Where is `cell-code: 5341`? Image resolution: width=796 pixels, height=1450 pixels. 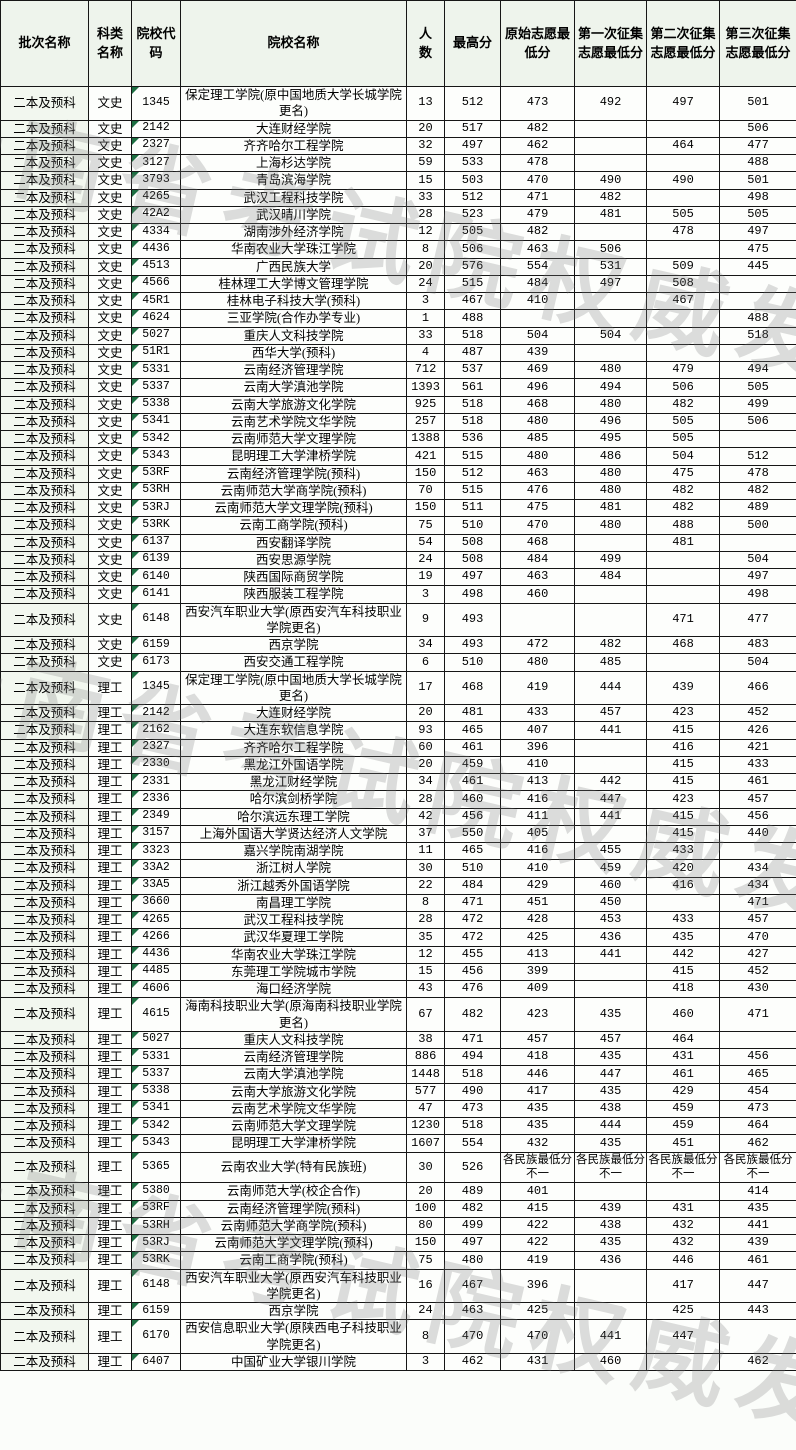
cell-code: 5341 is located at coordinates (156, 1109).